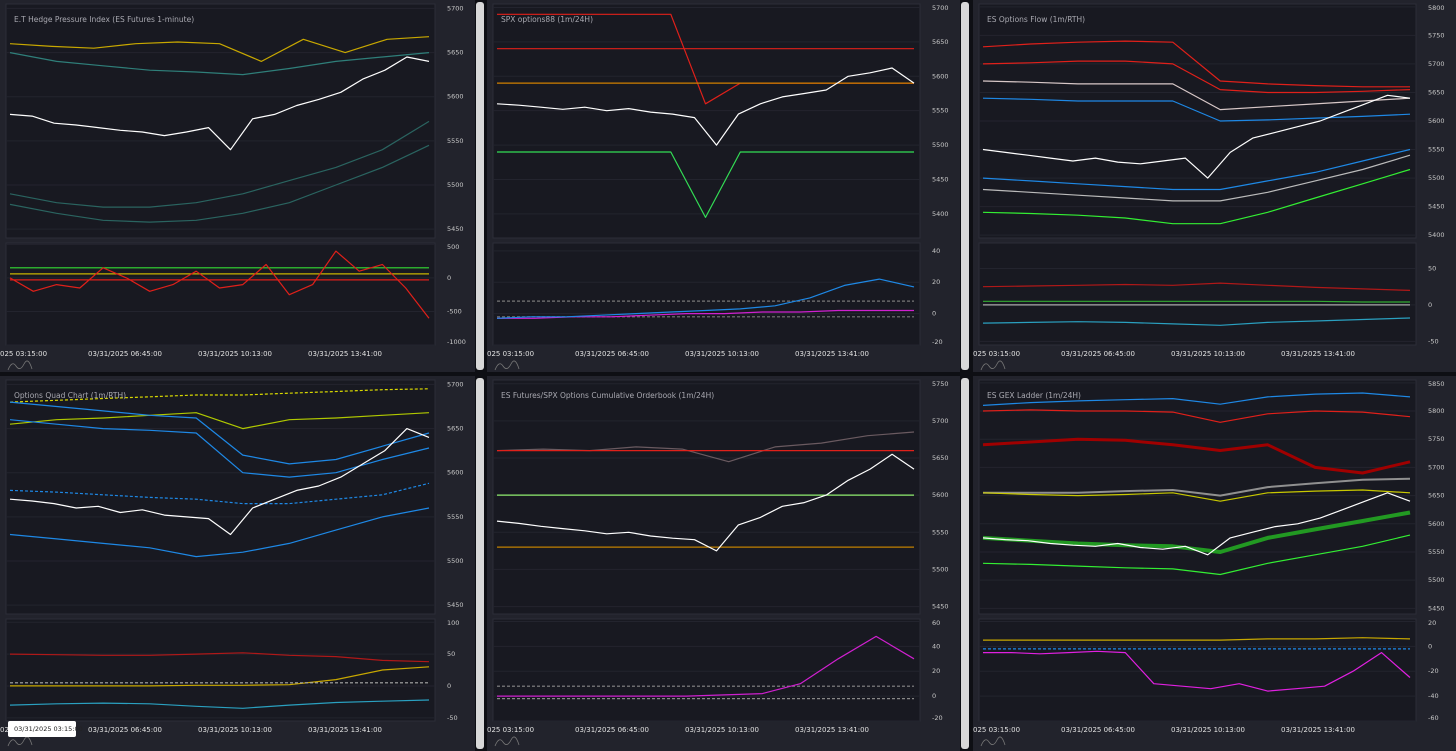  I want to click on y-tick-label: 40, so click(936, 646).